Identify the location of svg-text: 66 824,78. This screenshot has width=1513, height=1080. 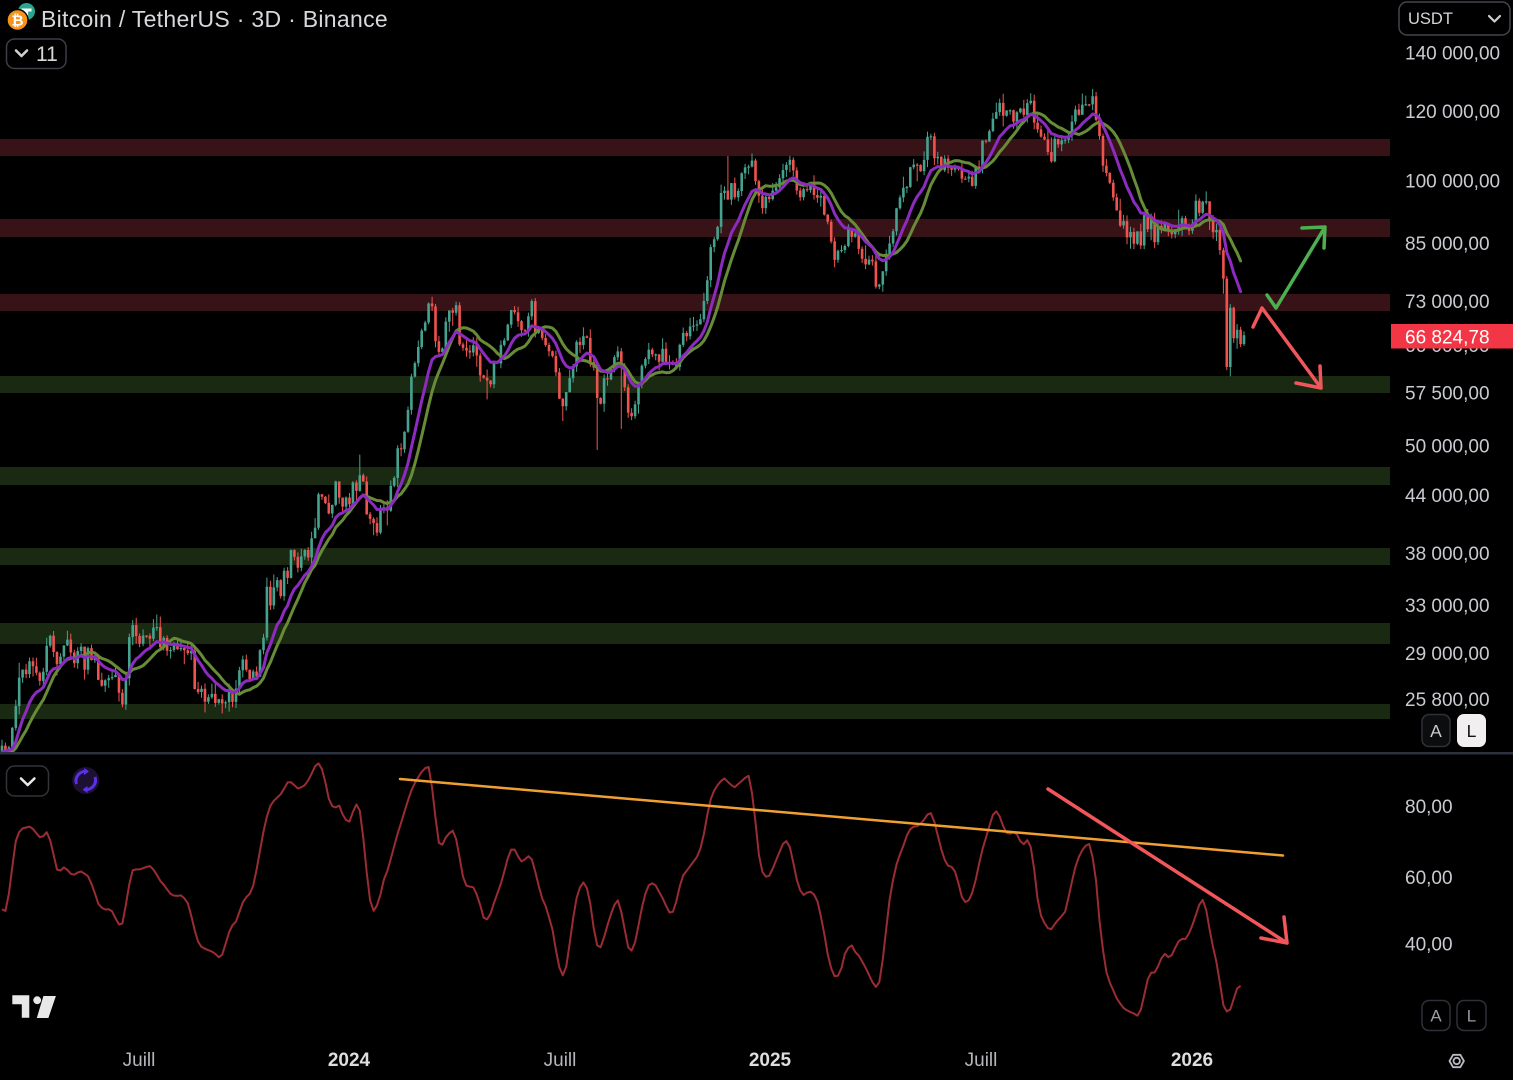
(1447, 338).